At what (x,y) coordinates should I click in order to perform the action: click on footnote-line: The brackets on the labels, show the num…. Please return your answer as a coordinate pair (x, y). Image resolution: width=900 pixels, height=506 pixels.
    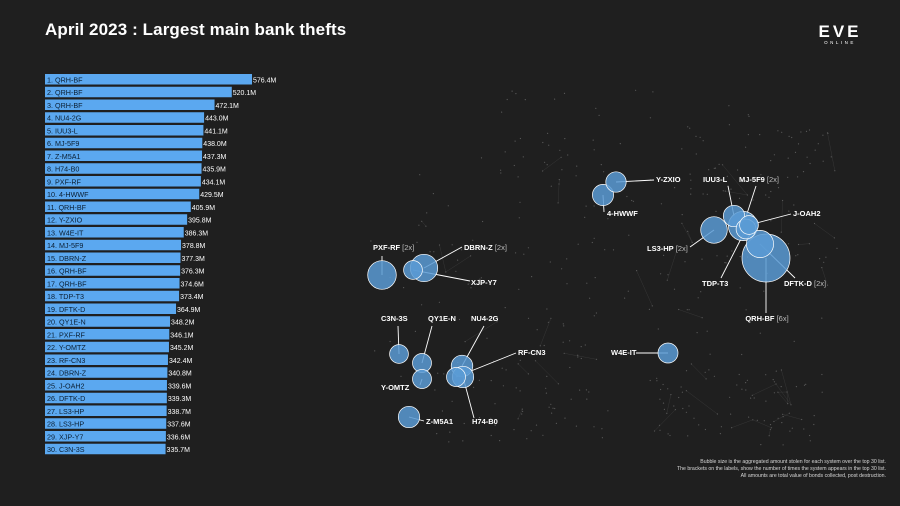
    Looking at the image, I should click on (781, 469).